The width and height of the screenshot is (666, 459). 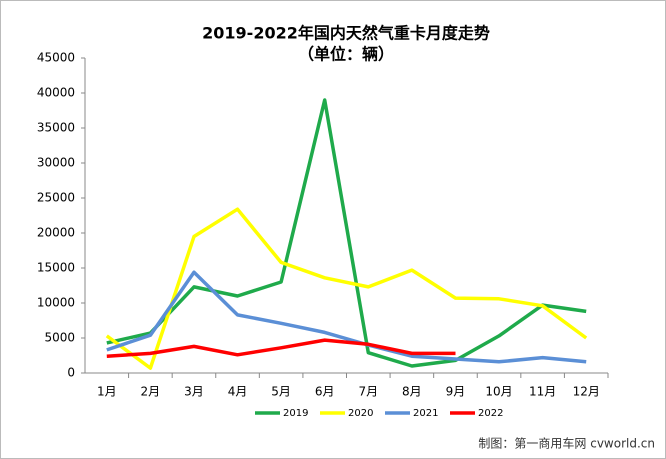 I want to click on x-tick-label: 10月, so click(x=498, y=392).